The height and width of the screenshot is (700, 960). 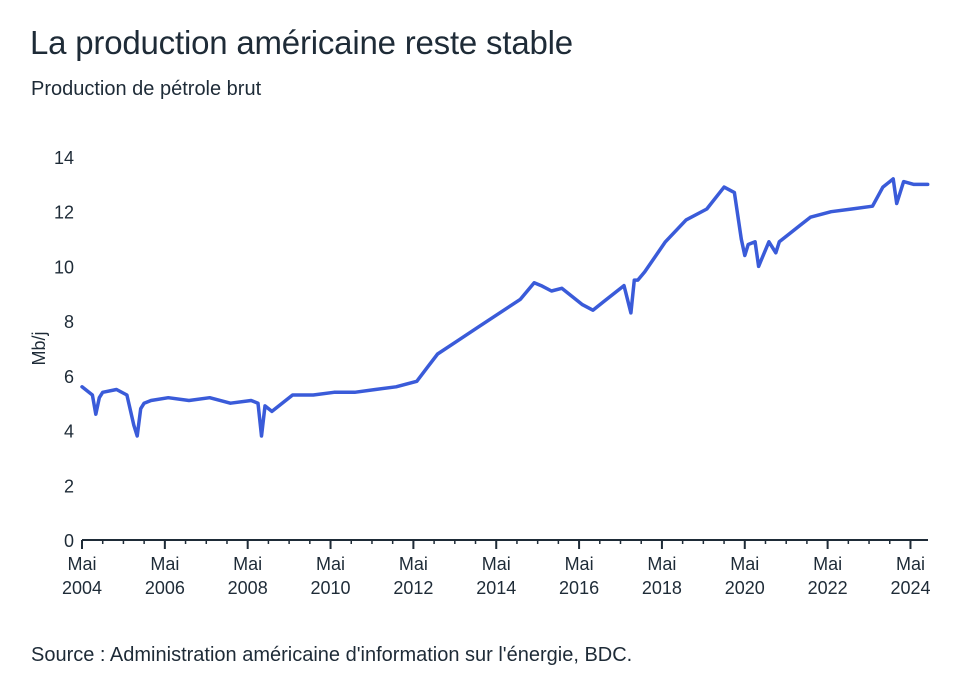 I want to click on x-tick-label-year: 2018, so click(x=662, y=588).